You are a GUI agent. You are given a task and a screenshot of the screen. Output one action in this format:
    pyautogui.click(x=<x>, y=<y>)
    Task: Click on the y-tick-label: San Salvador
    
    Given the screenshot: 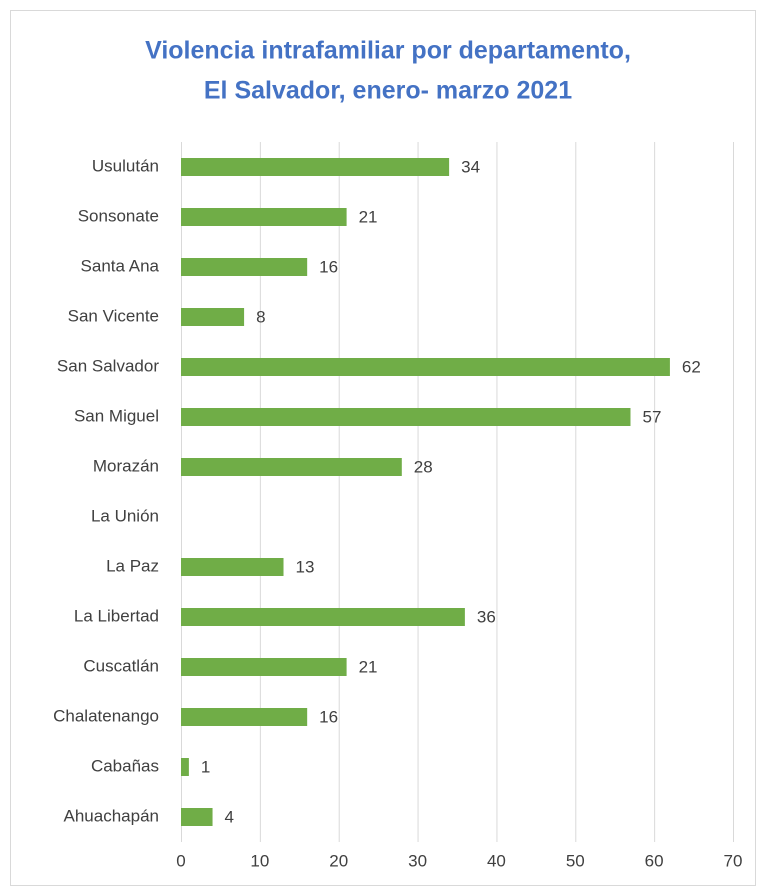 What is the action you would take?
    pyautogui.click(x=108, y=365)
    